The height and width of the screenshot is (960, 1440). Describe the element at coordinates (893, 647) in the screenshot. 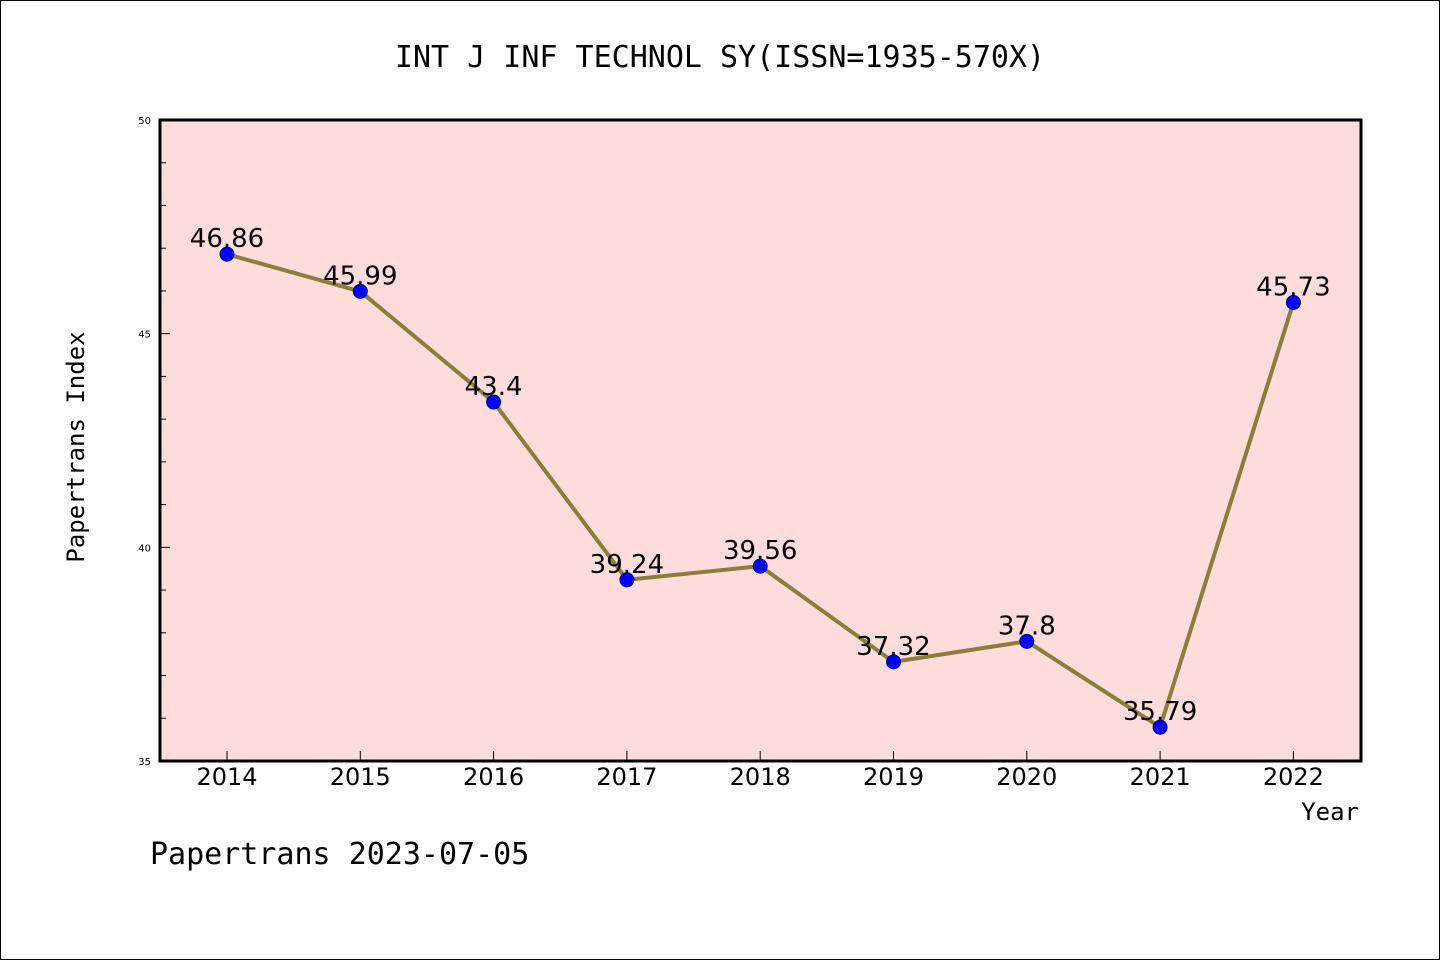

I see `data-label: 37.32` at that location.